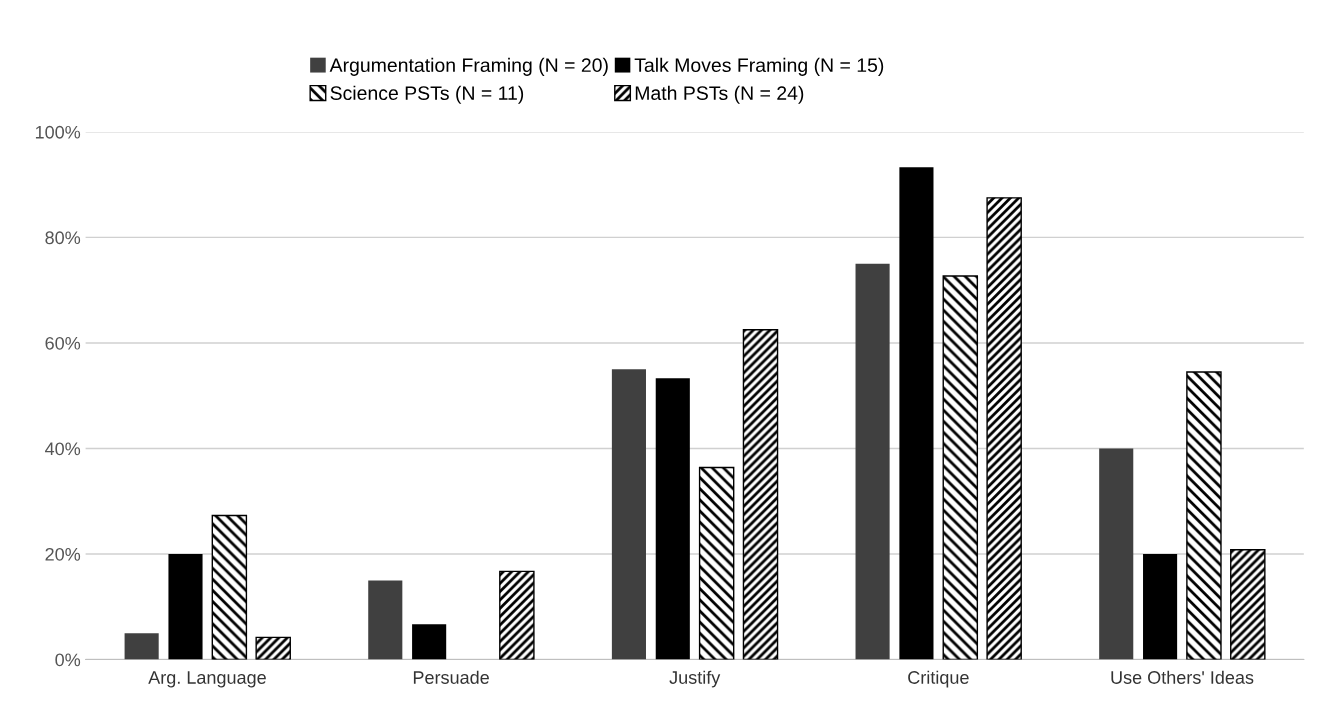 Image resolution: width=1317 pixels, height=713 pixels. Describe the element at coordinates (63, 449) in the screenshot. I see `y-tick-label: 40%` at that location.